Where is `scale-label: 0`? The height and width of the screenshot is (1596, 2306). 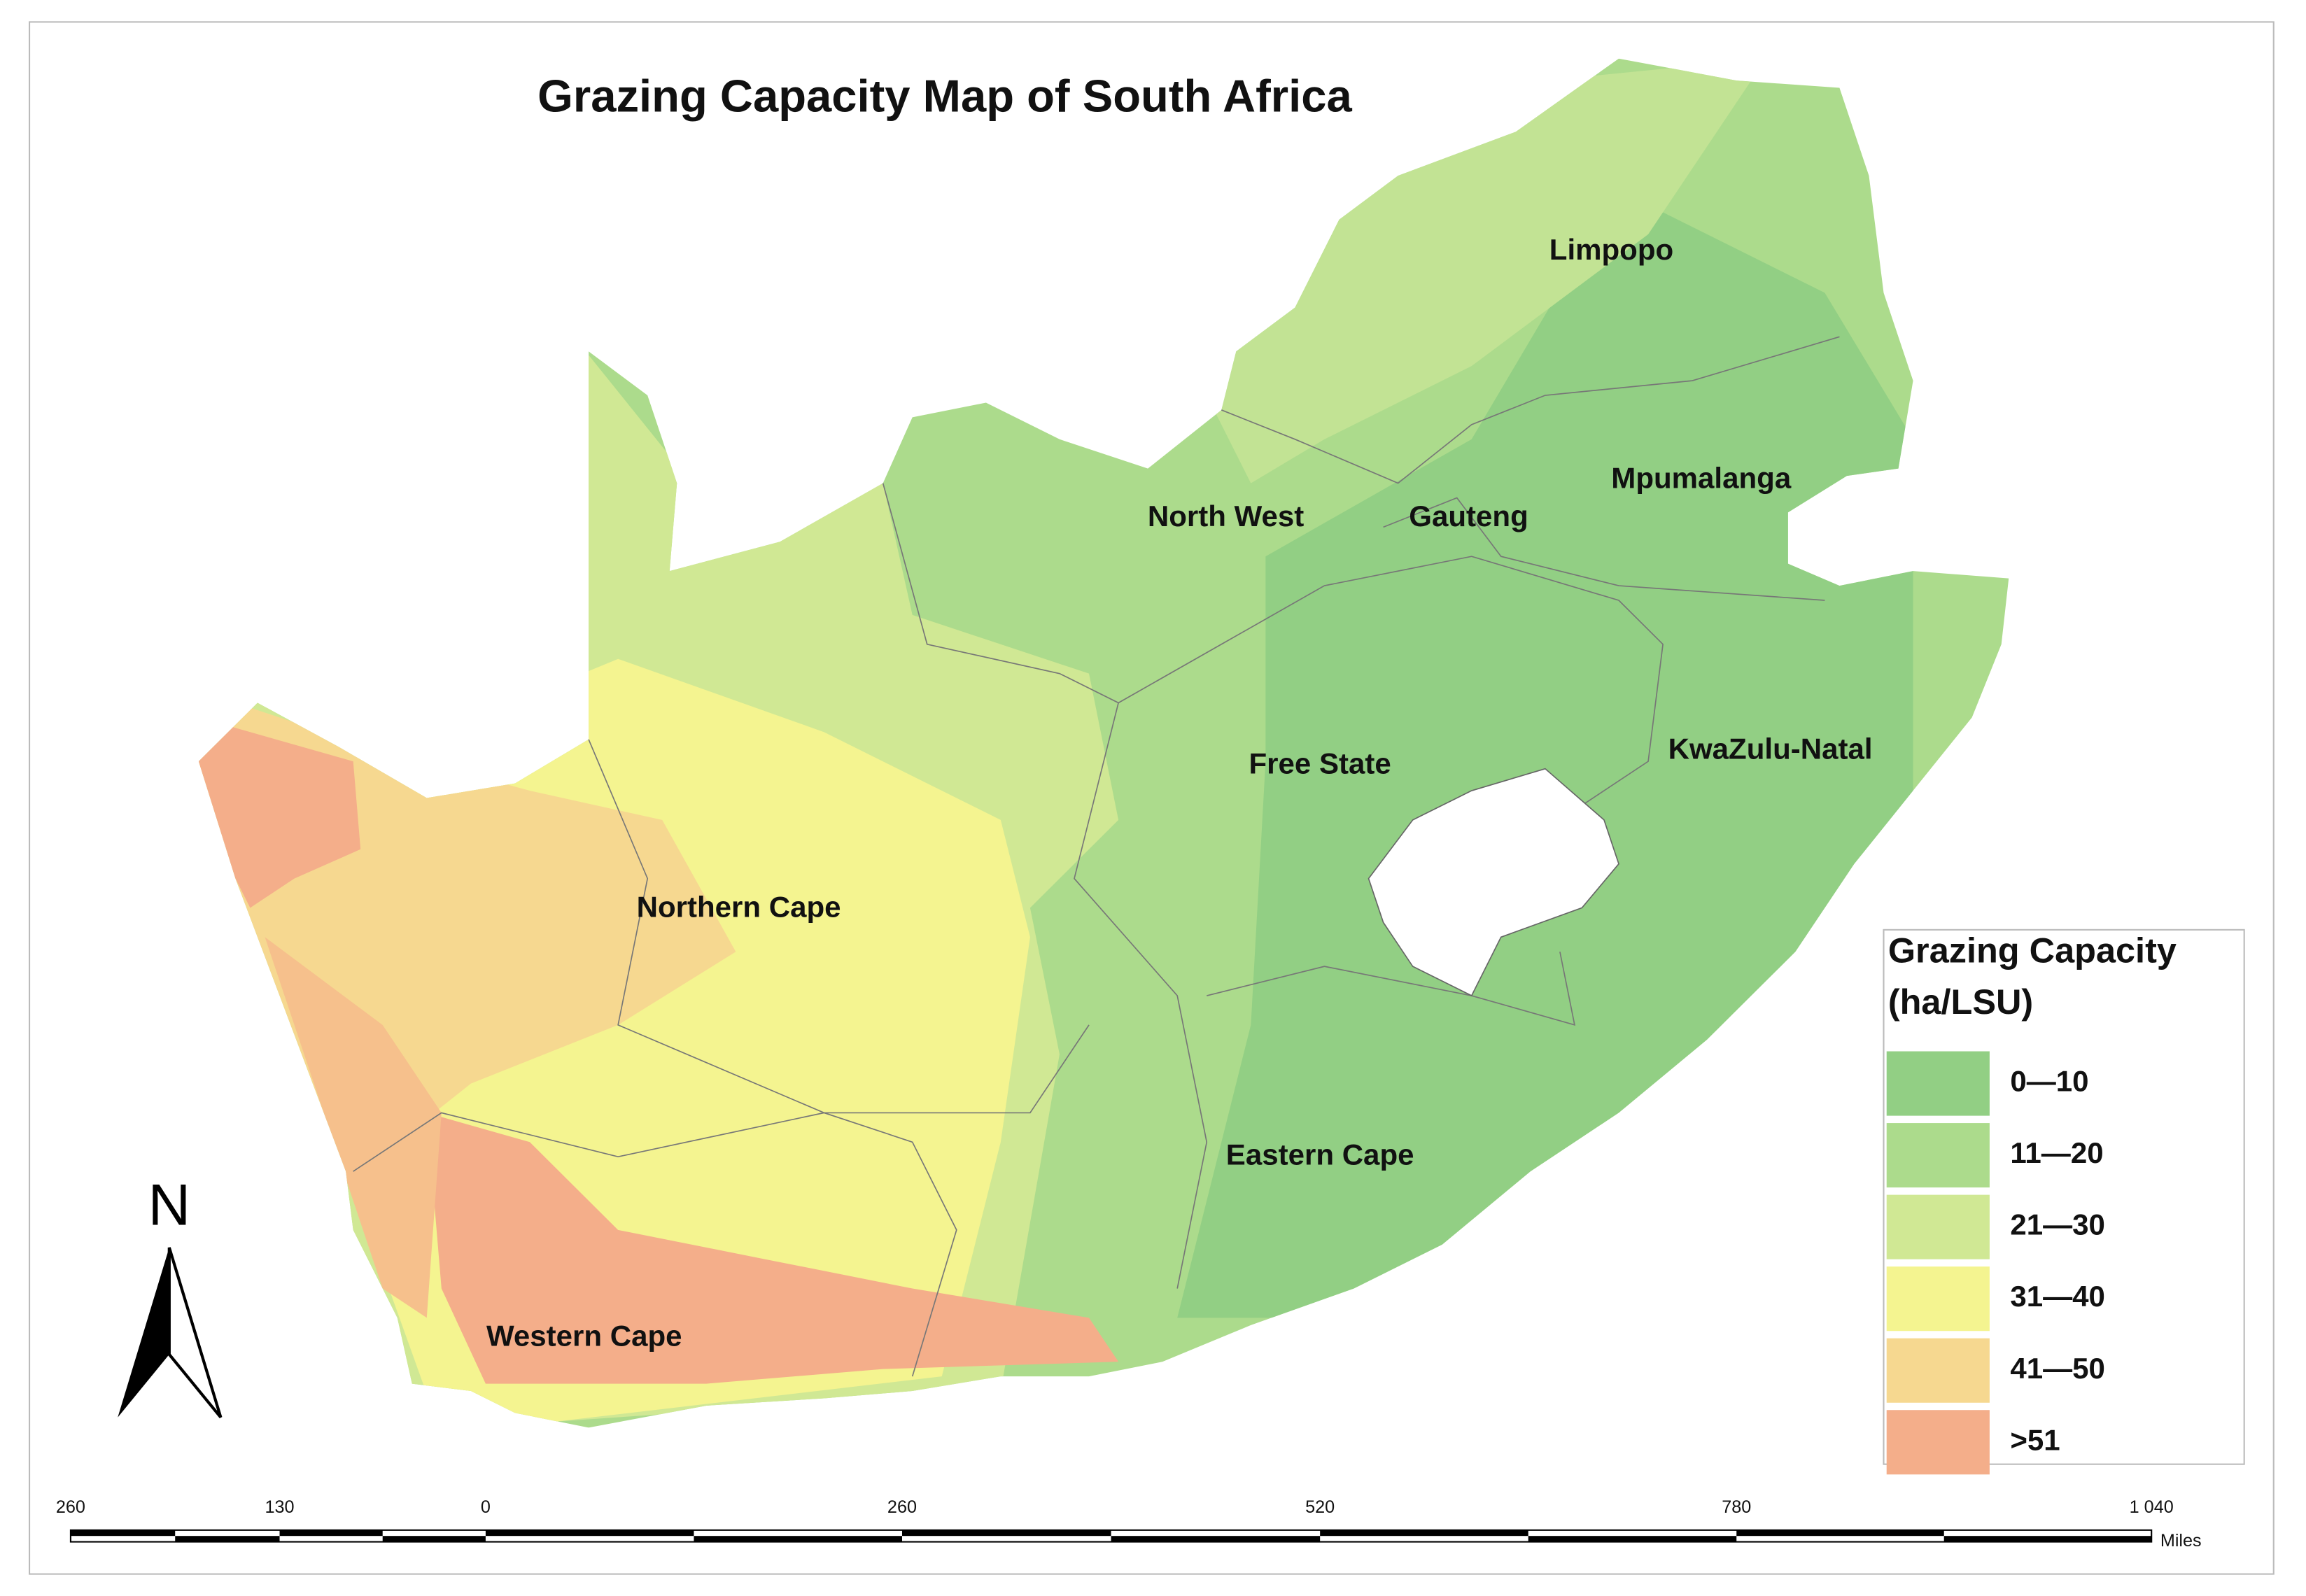
scale-label: 0 is located at coordinates (486, 1507).